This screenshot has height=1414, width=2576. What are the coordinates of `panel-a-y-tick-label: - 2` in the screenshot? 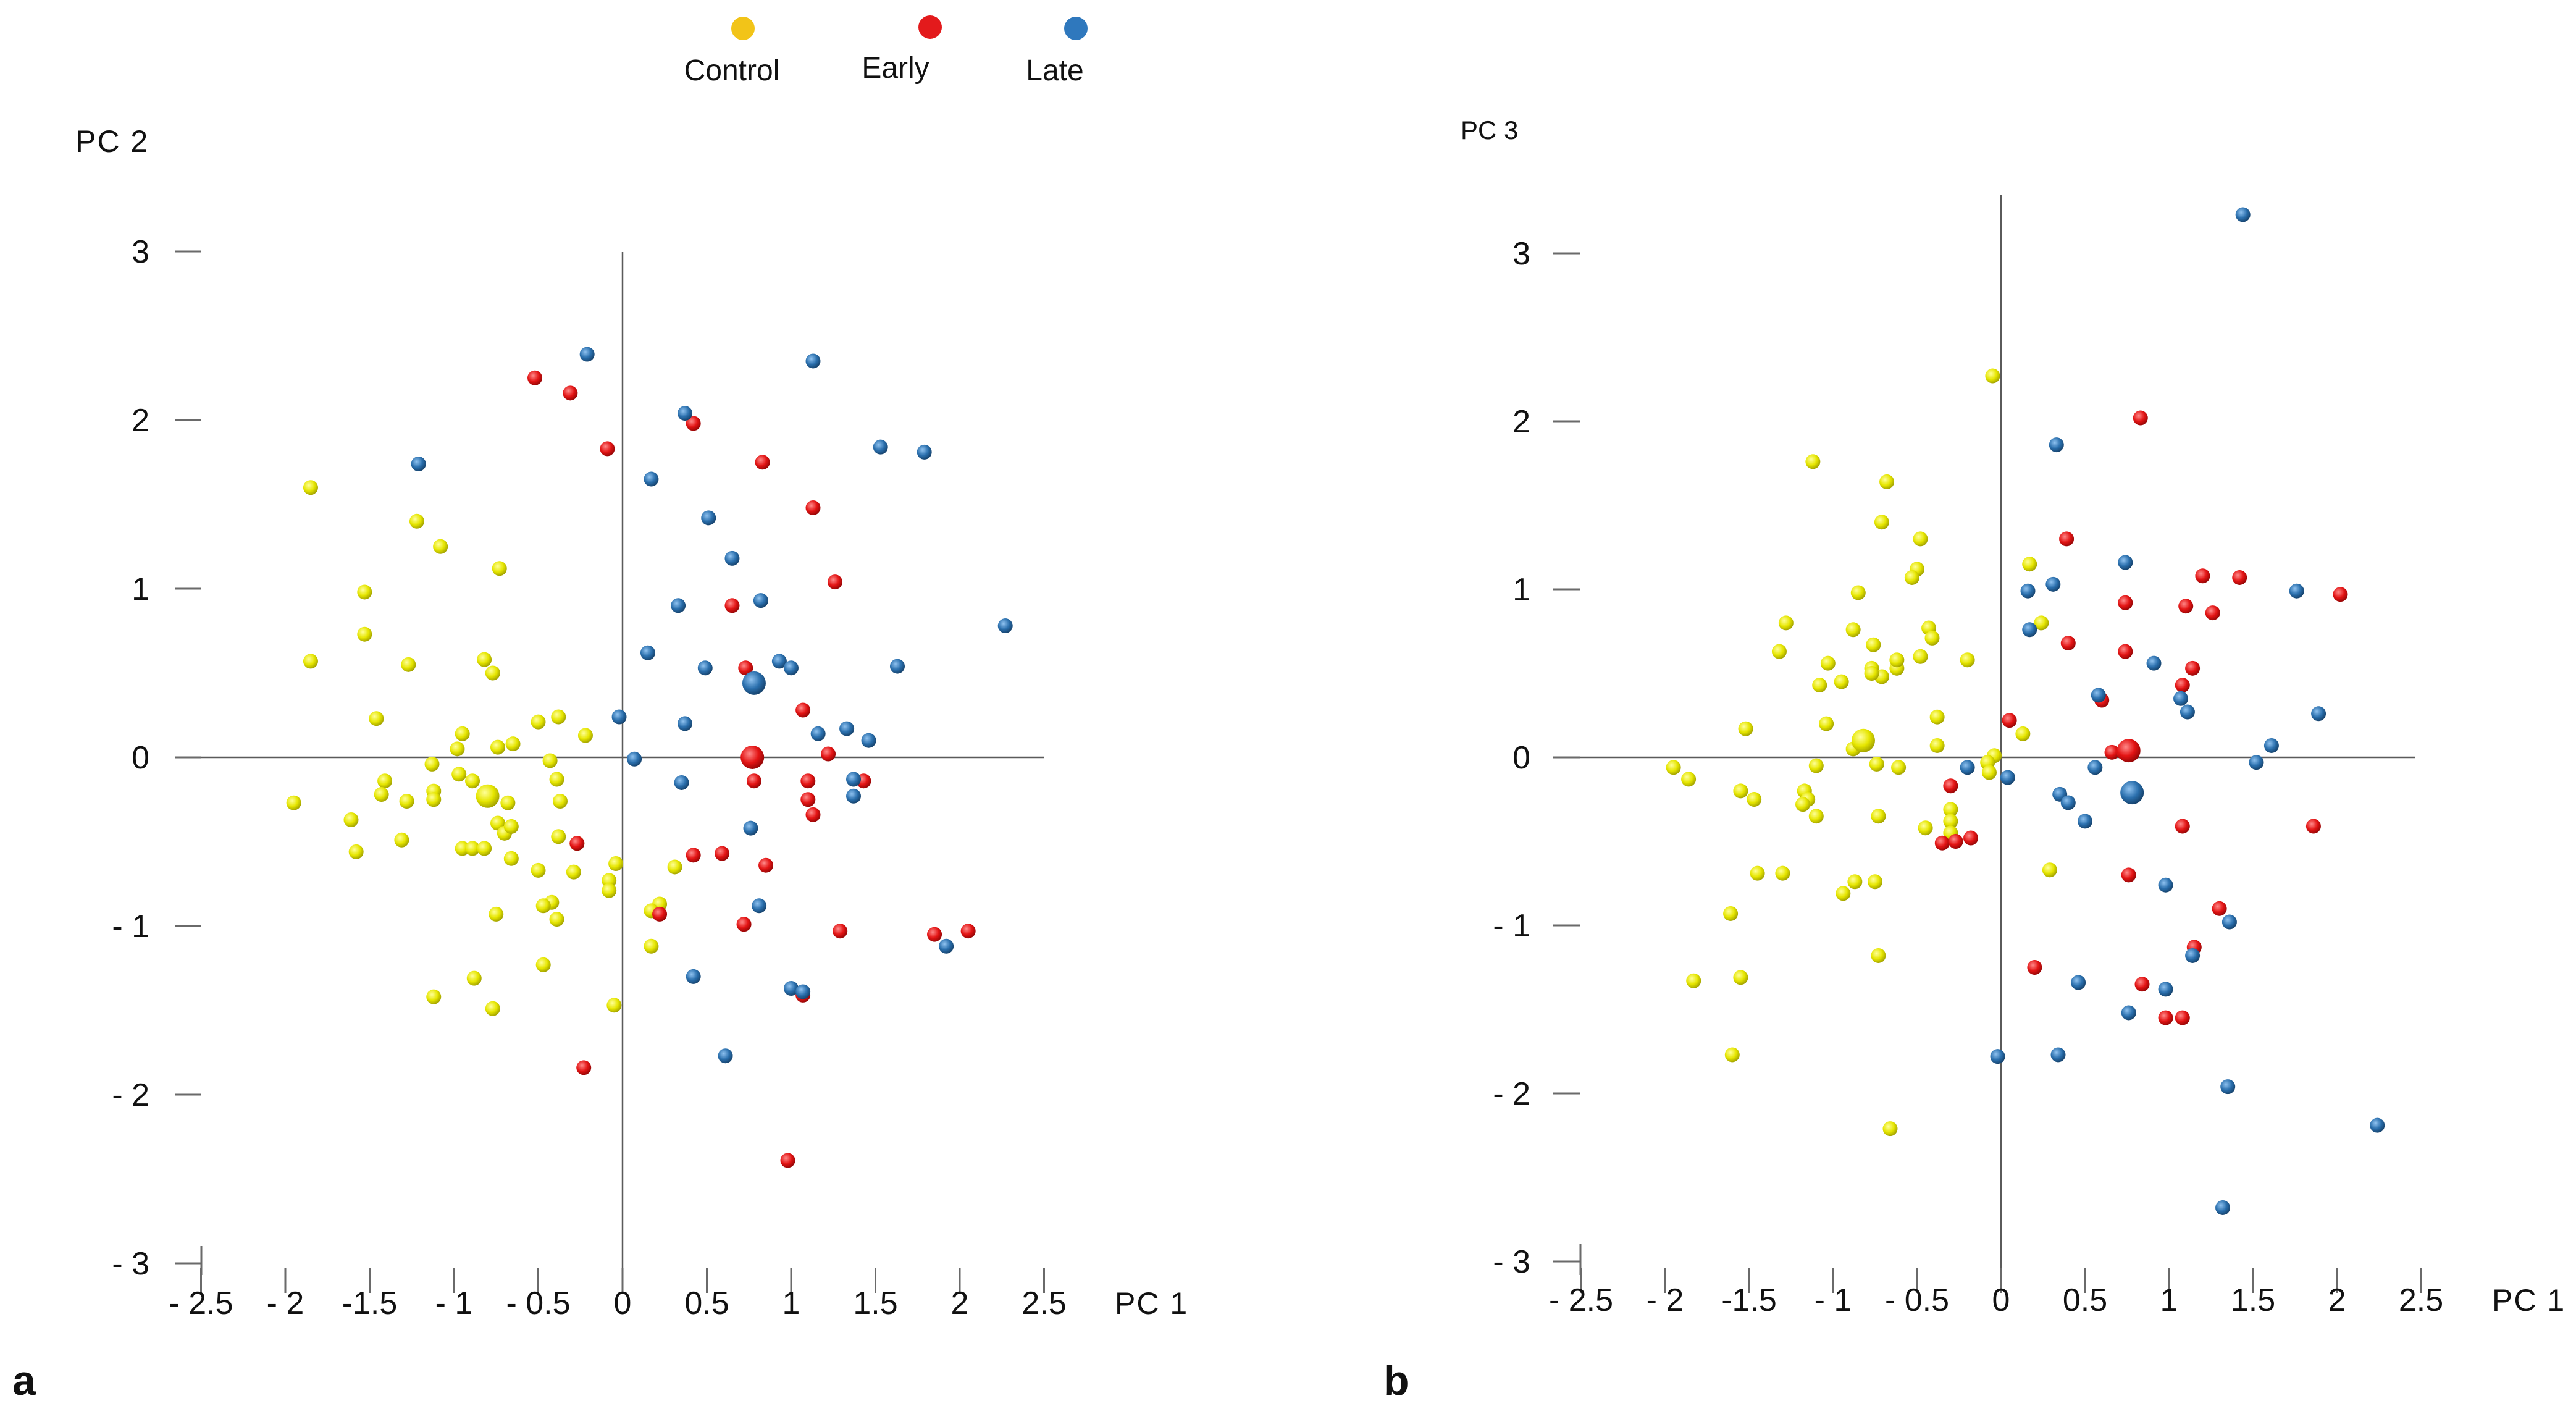 It's located at (130, 1095).